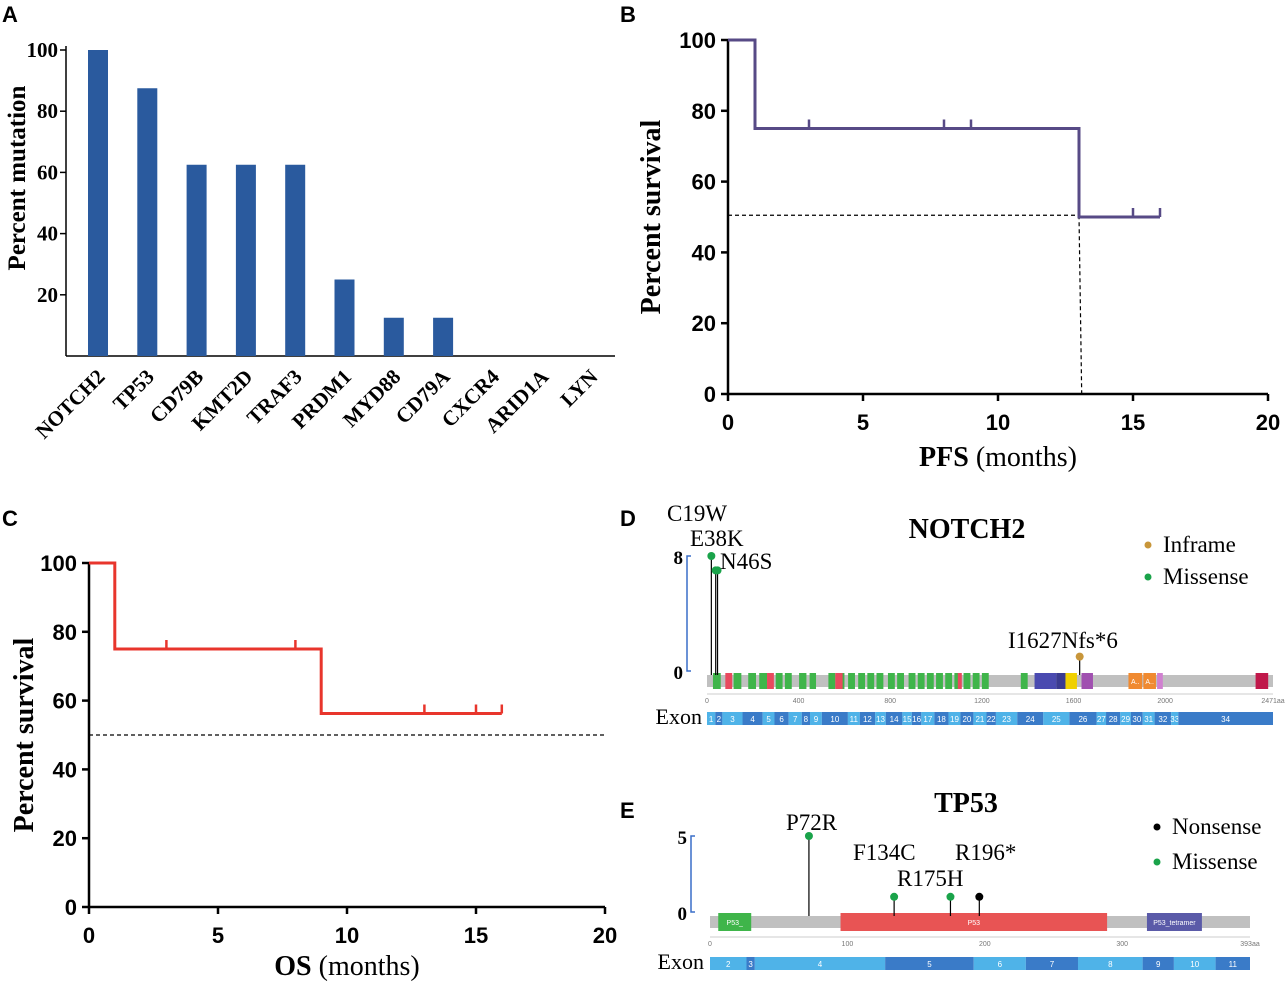 This screenshot has width=1287, height=984. I want to click on exon-number: 15, so click(907, 719).